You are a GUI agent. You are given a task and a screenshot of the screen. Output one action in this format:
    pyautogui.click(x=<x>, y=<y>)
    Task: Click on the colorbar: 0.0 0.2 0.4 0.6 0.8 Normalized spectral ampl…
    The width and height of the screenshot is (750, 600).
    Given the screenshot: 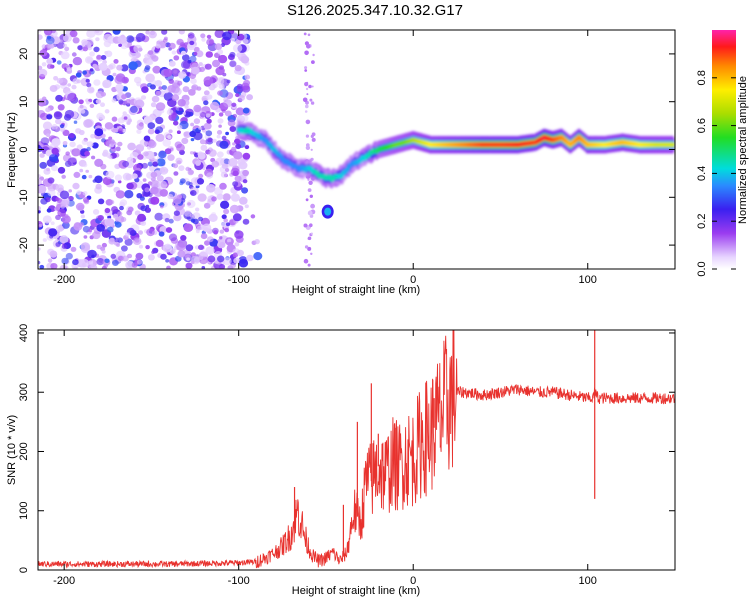 What is the action you would take?
    pyautogui.click(x=722, y=153)
    